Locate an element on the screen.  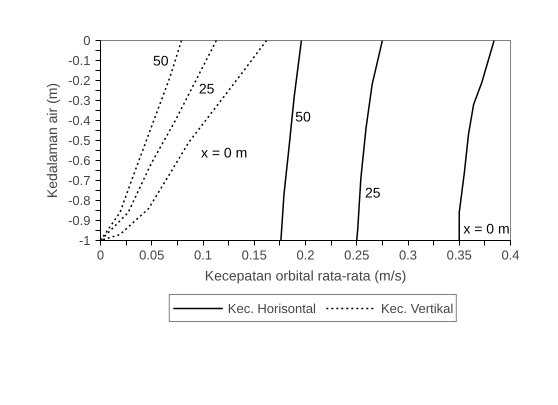
x-tick-label: 0.4 is located at coordinates (510, 255).